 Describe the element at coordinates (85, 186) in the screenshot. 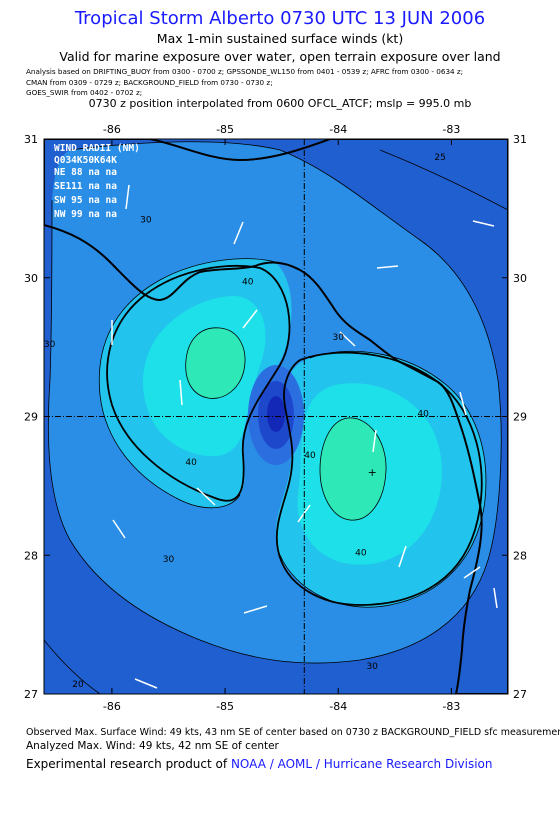

I see `wind-radii-row: SE111 na na` at that location.